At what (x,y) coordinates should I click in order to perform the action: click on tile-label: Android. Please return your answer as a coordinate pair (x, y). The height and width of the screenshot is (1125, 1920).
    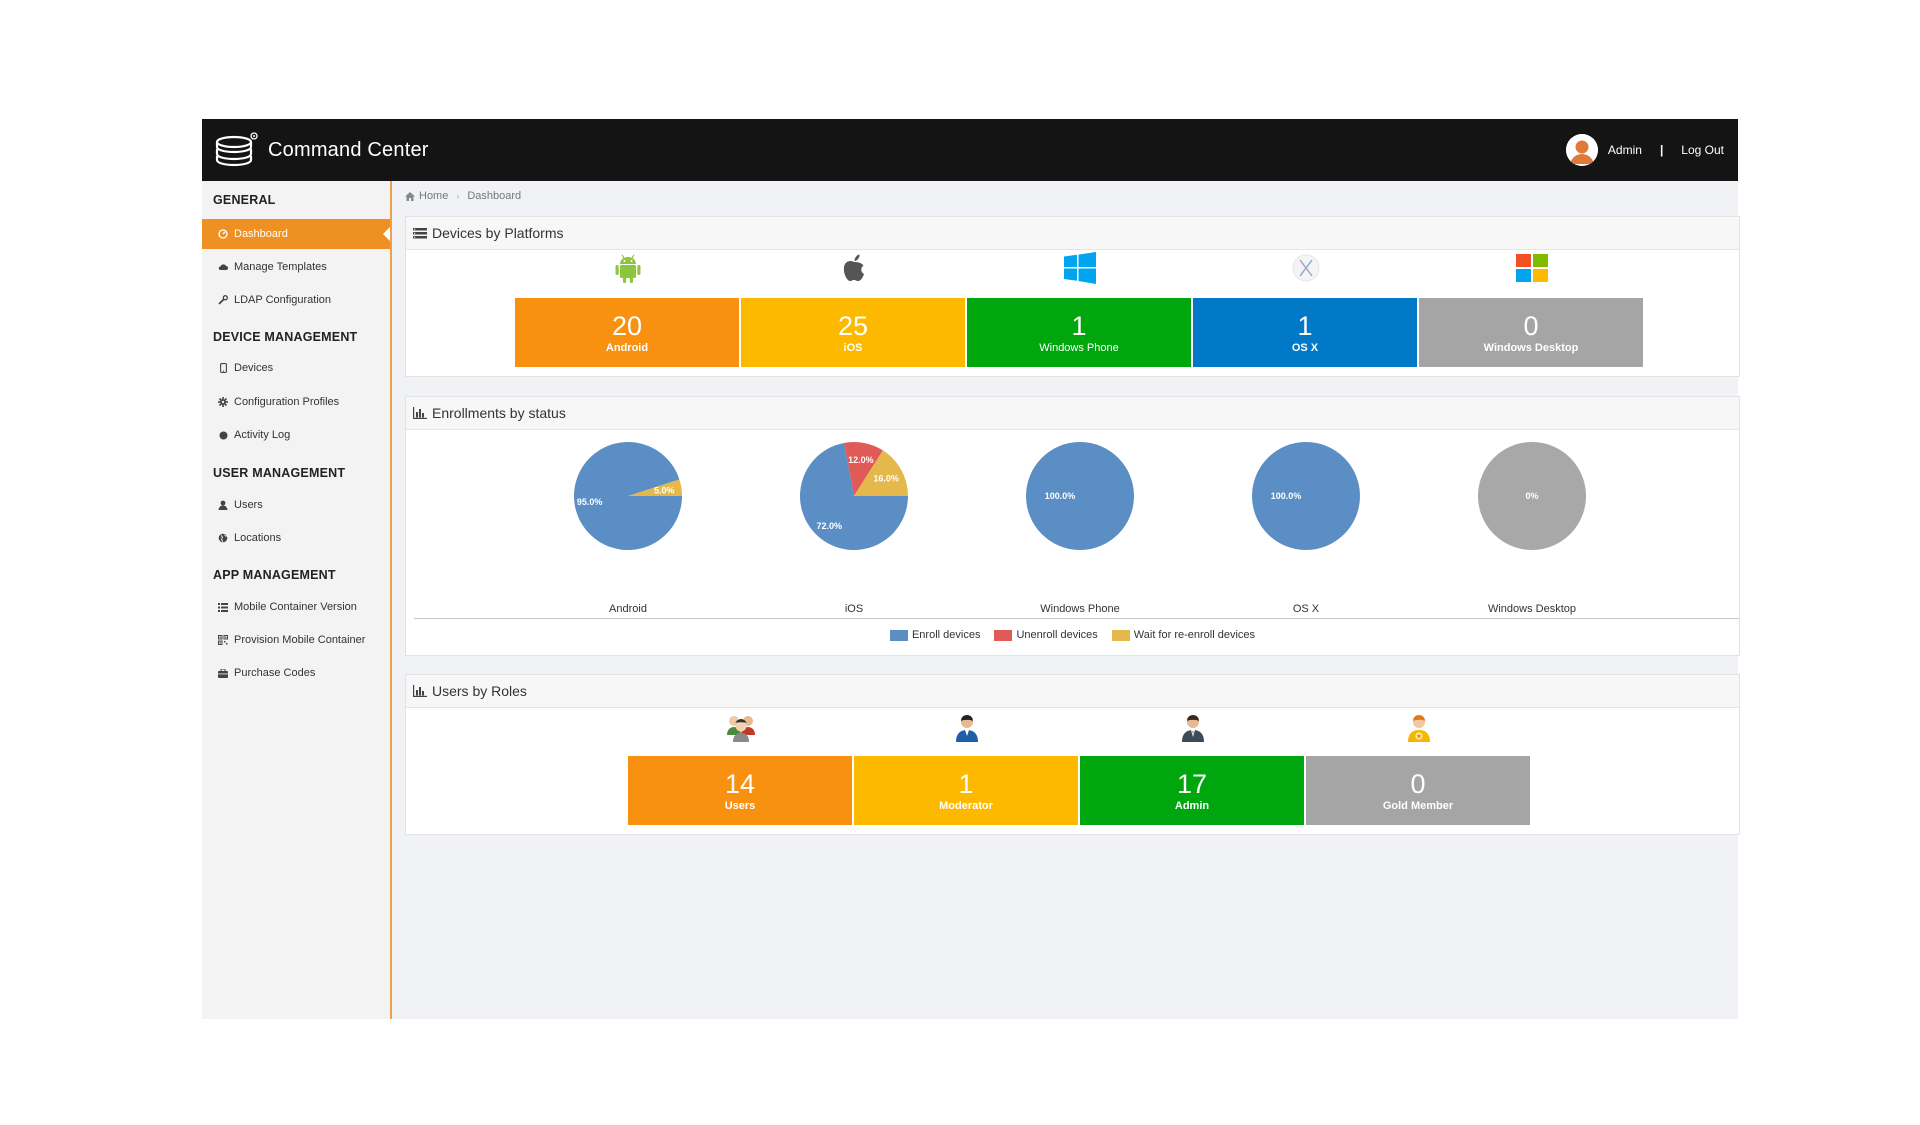
    Looking at the image, I should click on (627, 347).